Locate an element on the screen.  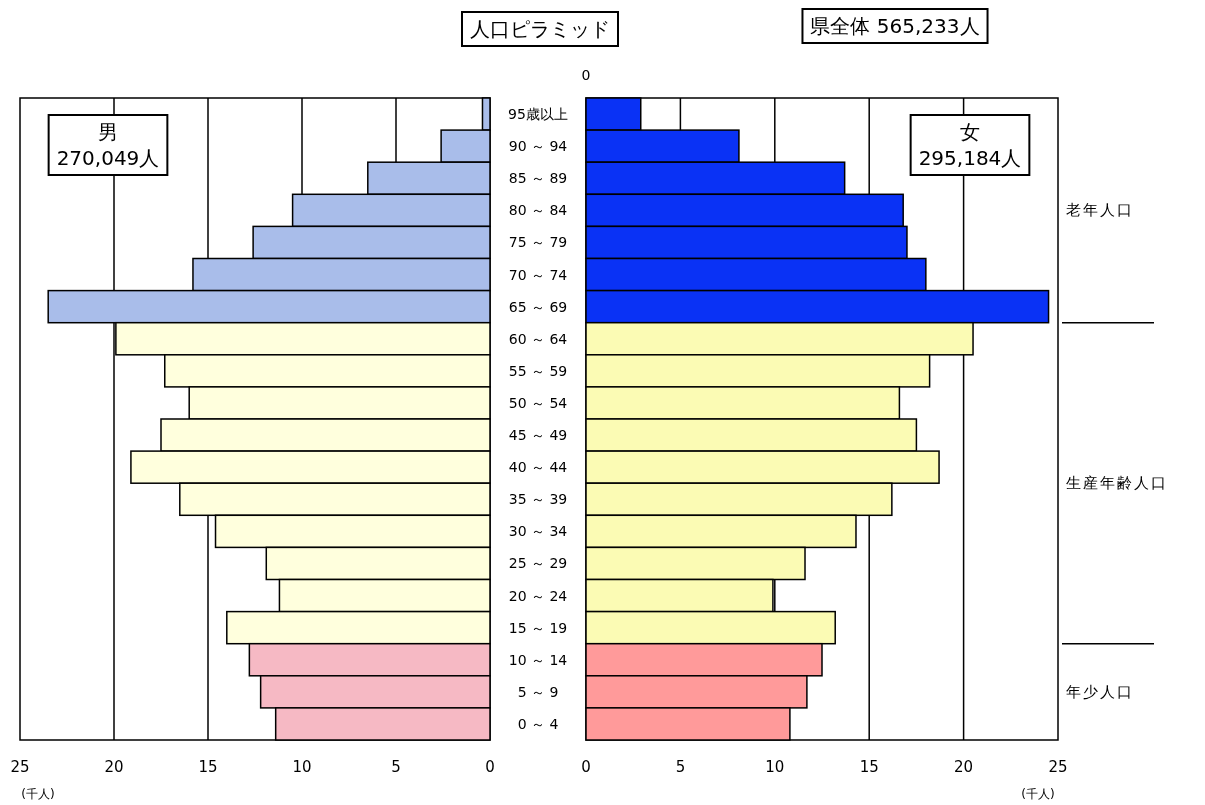
chart-subtitle: 県全体 565,233人 is located at coordinates (895, 26).